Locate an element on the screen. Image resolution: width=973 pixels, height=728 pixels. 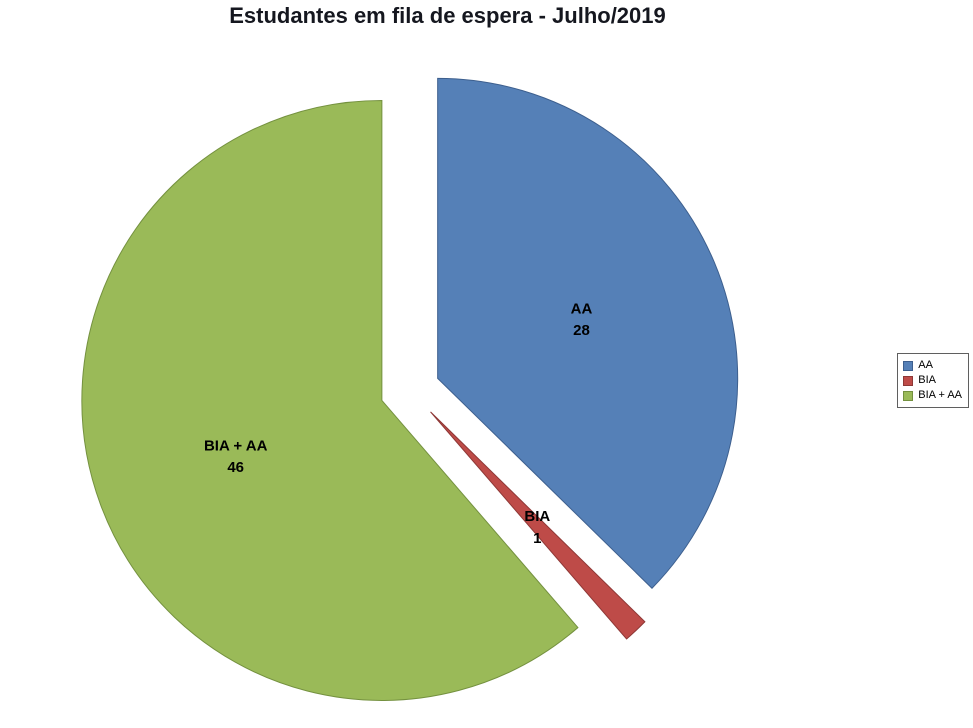
slice-label-bia-aa: BIA + AA 46 is located at coordinates (236, 456).